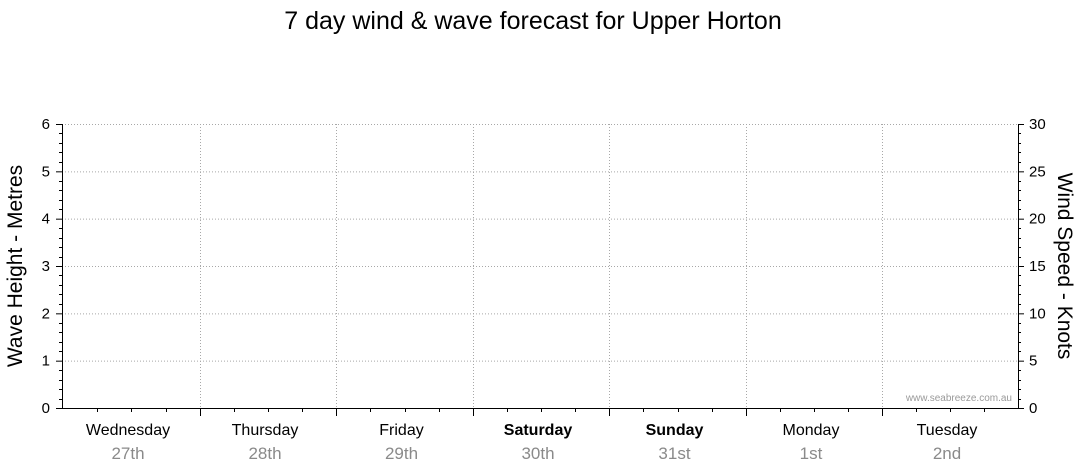  Describe the element at coordinates (947, 430) in the screenshot. I see `day-label: Tuesday` at that location.